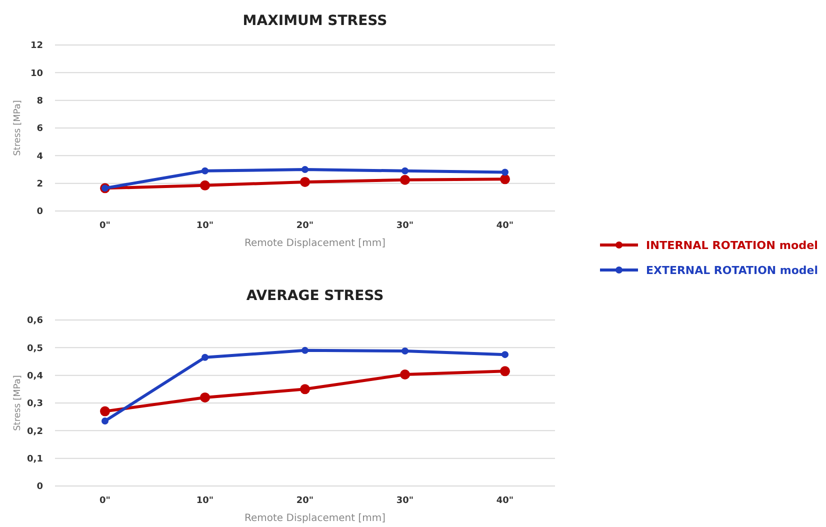  What do you see at coordinates (732, 245) in the screenshot?
I see `legend-label: INTERNAL ROTATION model` at bounding box center [732, 245].